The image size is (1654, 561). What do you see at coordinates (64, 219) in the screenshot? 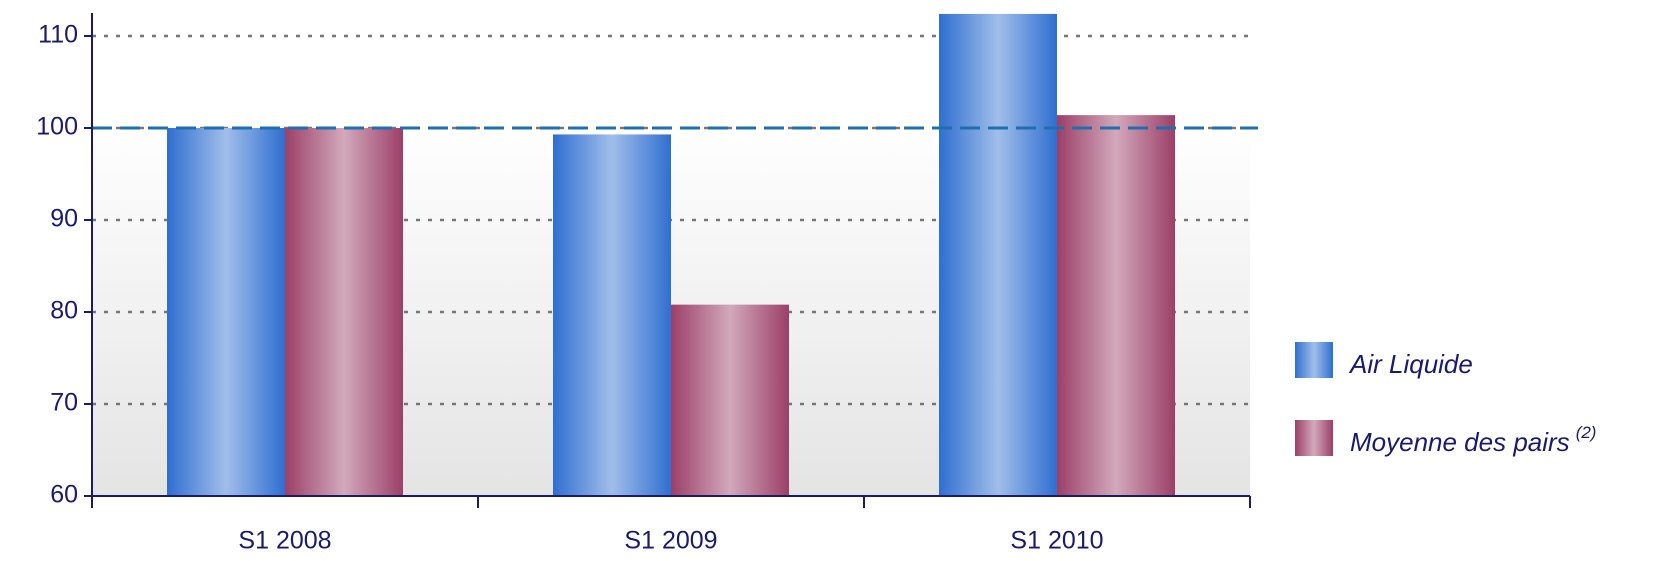
I see `y-tick-label: 90` at bounding box center [64, 219].